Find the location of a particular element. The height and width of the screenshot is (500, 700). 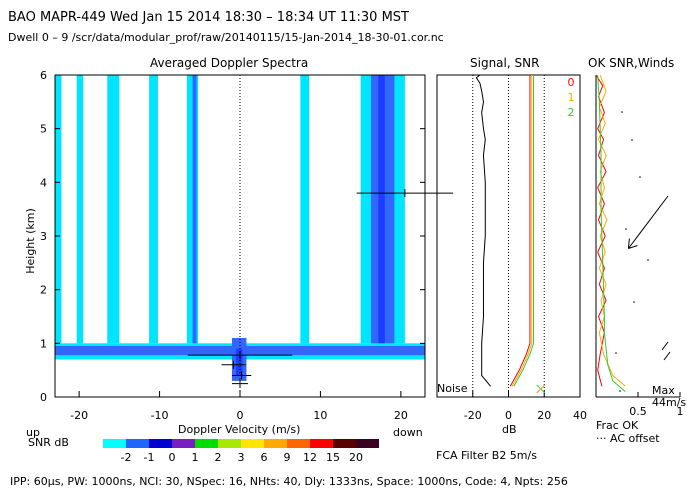

x-tick-label-10: 10 is located at coordinates (320, 415).